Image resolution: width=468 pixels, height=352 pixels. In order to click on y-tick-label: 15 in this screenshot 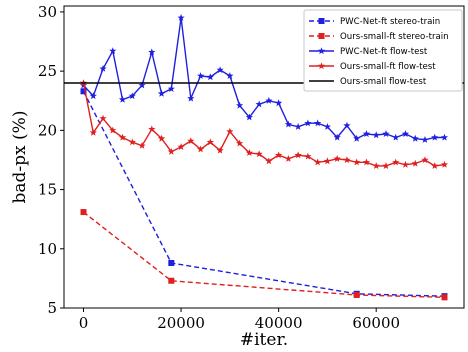, I will do `click(47, 190)`.